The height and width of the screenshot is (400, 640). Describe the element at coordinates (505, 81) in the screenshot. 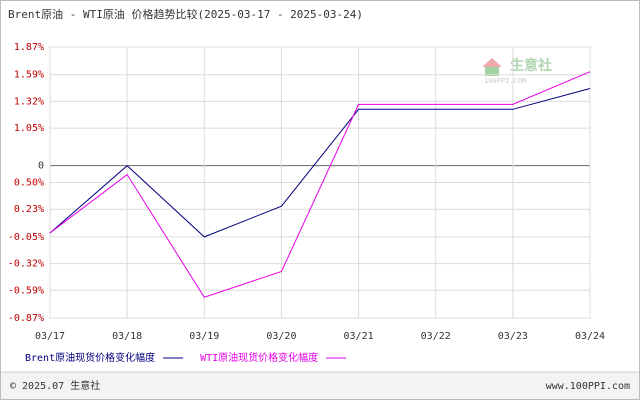

I see `watermark-site: 100PPI.COM` at that location.